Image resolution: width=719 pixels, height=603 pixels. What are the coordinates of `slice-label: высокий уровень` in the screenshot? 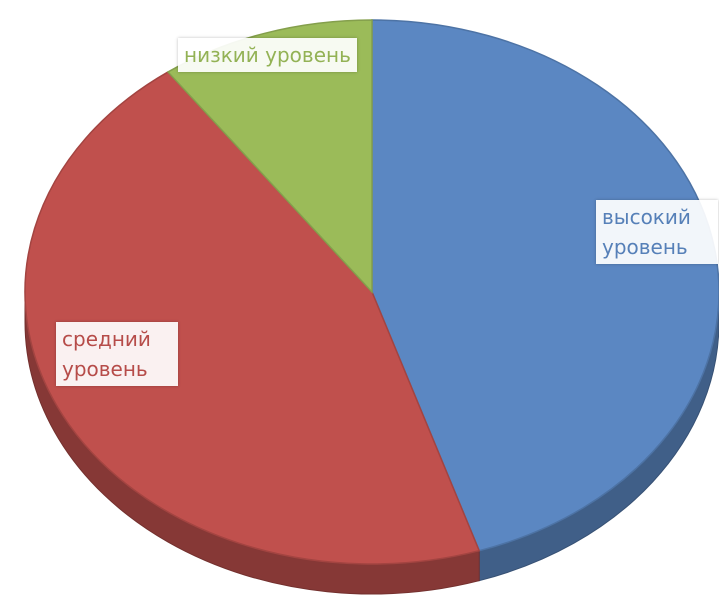 It's located at (657, 232).